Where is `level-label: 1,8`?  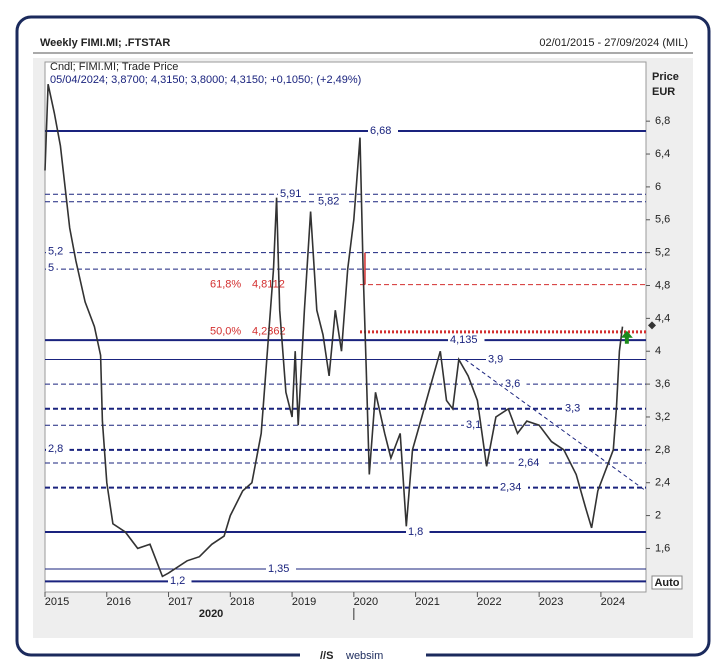 level-label: 1,8 is located at coordinates (415, 532).